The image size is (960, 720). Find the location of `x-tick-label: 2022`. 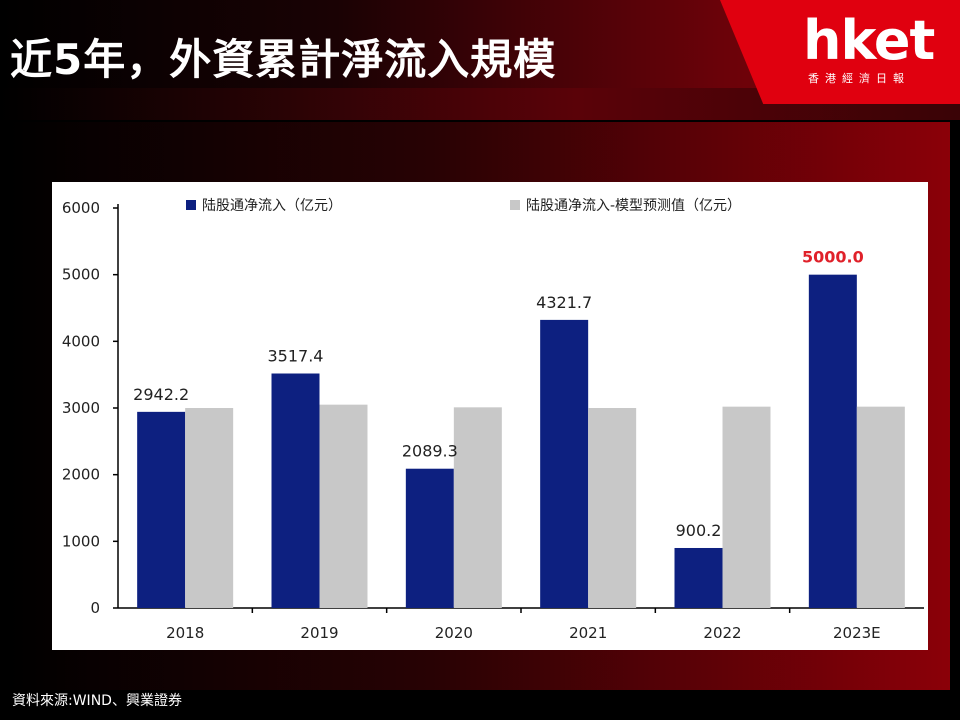

x-tick-label: 2022 is located at coordinates (722, 633).